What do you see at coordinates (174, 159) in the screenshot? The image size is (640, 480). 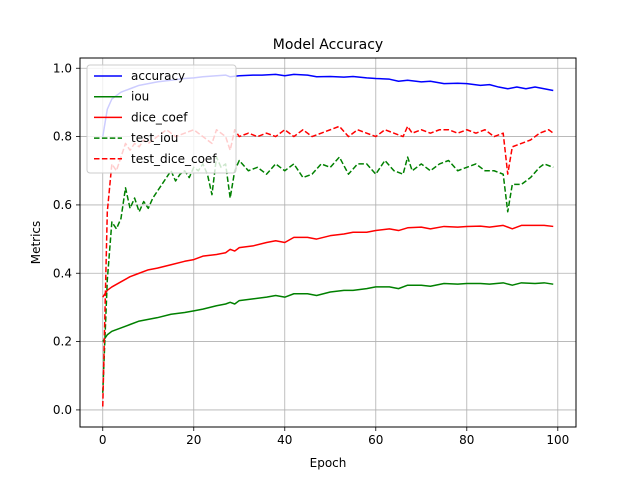 I see `legend-label: test_dice_coef` at bounding box center [174, 159].